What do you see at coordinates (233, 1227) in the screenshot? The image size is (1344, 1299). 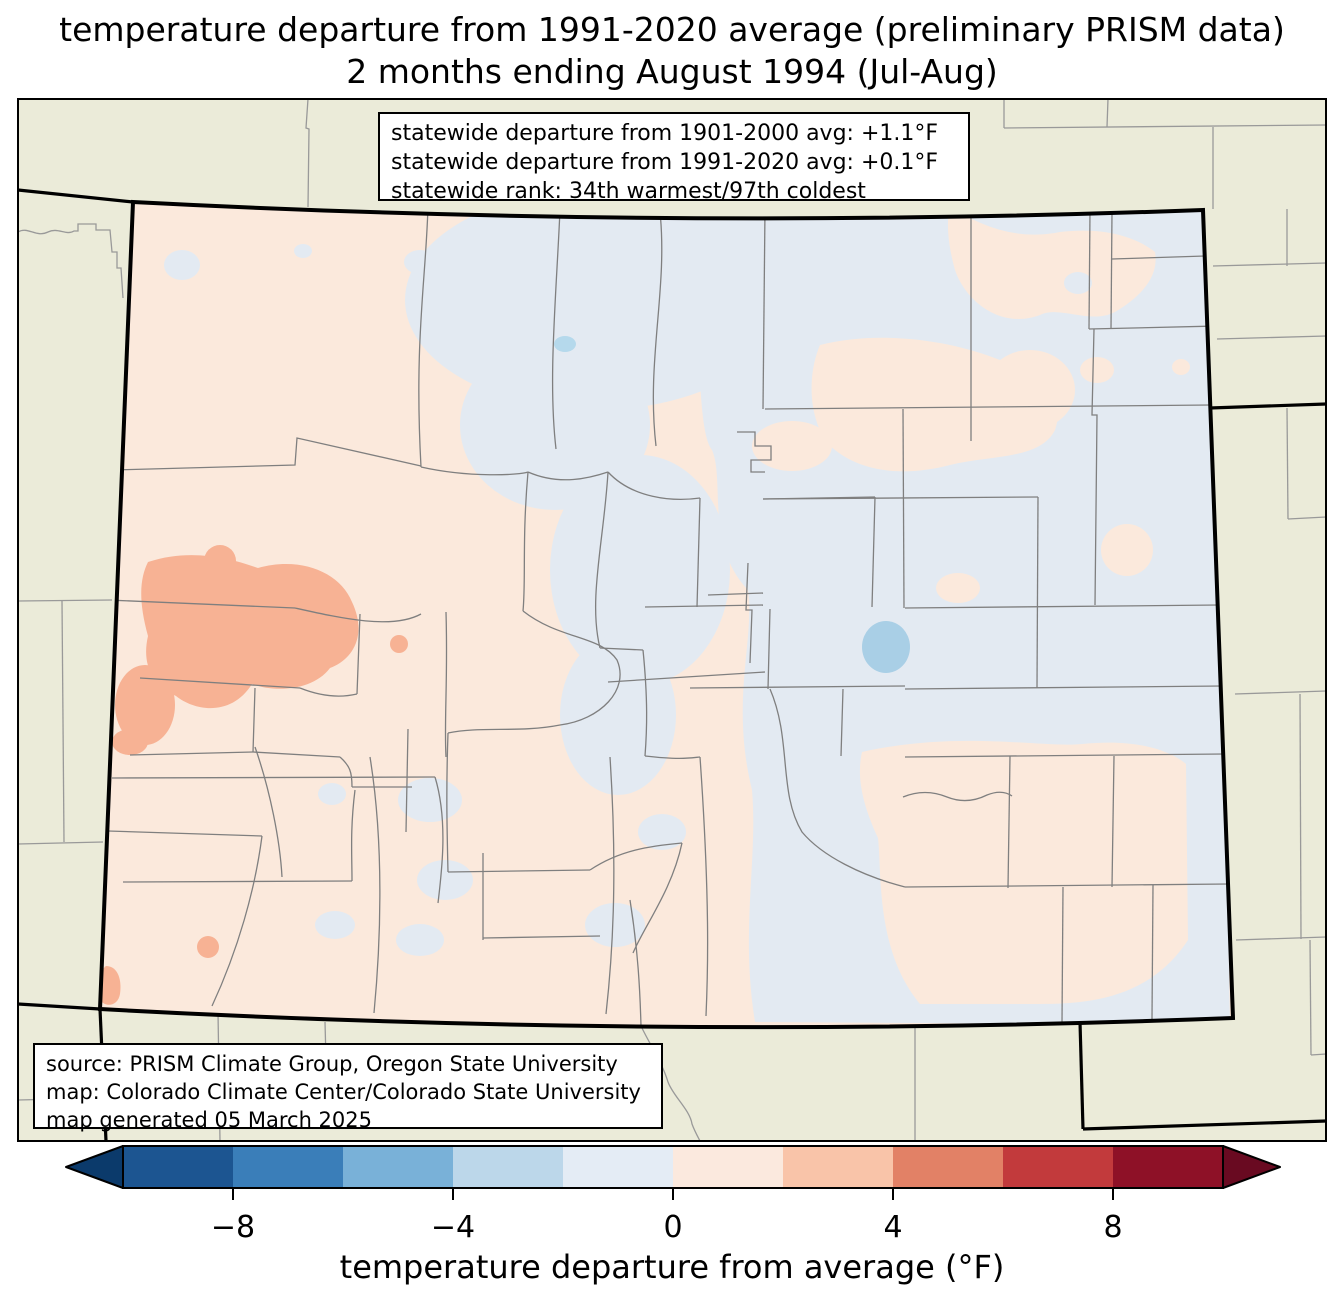 I see `colorbar-tick-label: −8` at bounding box center [233, 1227].